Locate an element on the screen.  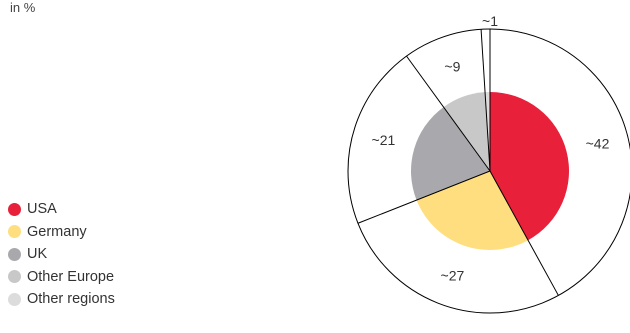
legend-swatch-other-europe is located at coordinates (14, 277).